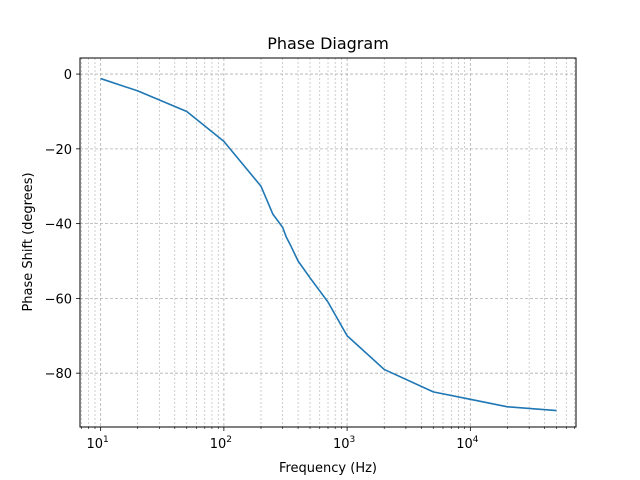 This screenshot has height=480, width=640. What do you see at coordinates (58, 225) in the screenshot?
I see `y-tick-label: −40` at bounding box center [58, 225].